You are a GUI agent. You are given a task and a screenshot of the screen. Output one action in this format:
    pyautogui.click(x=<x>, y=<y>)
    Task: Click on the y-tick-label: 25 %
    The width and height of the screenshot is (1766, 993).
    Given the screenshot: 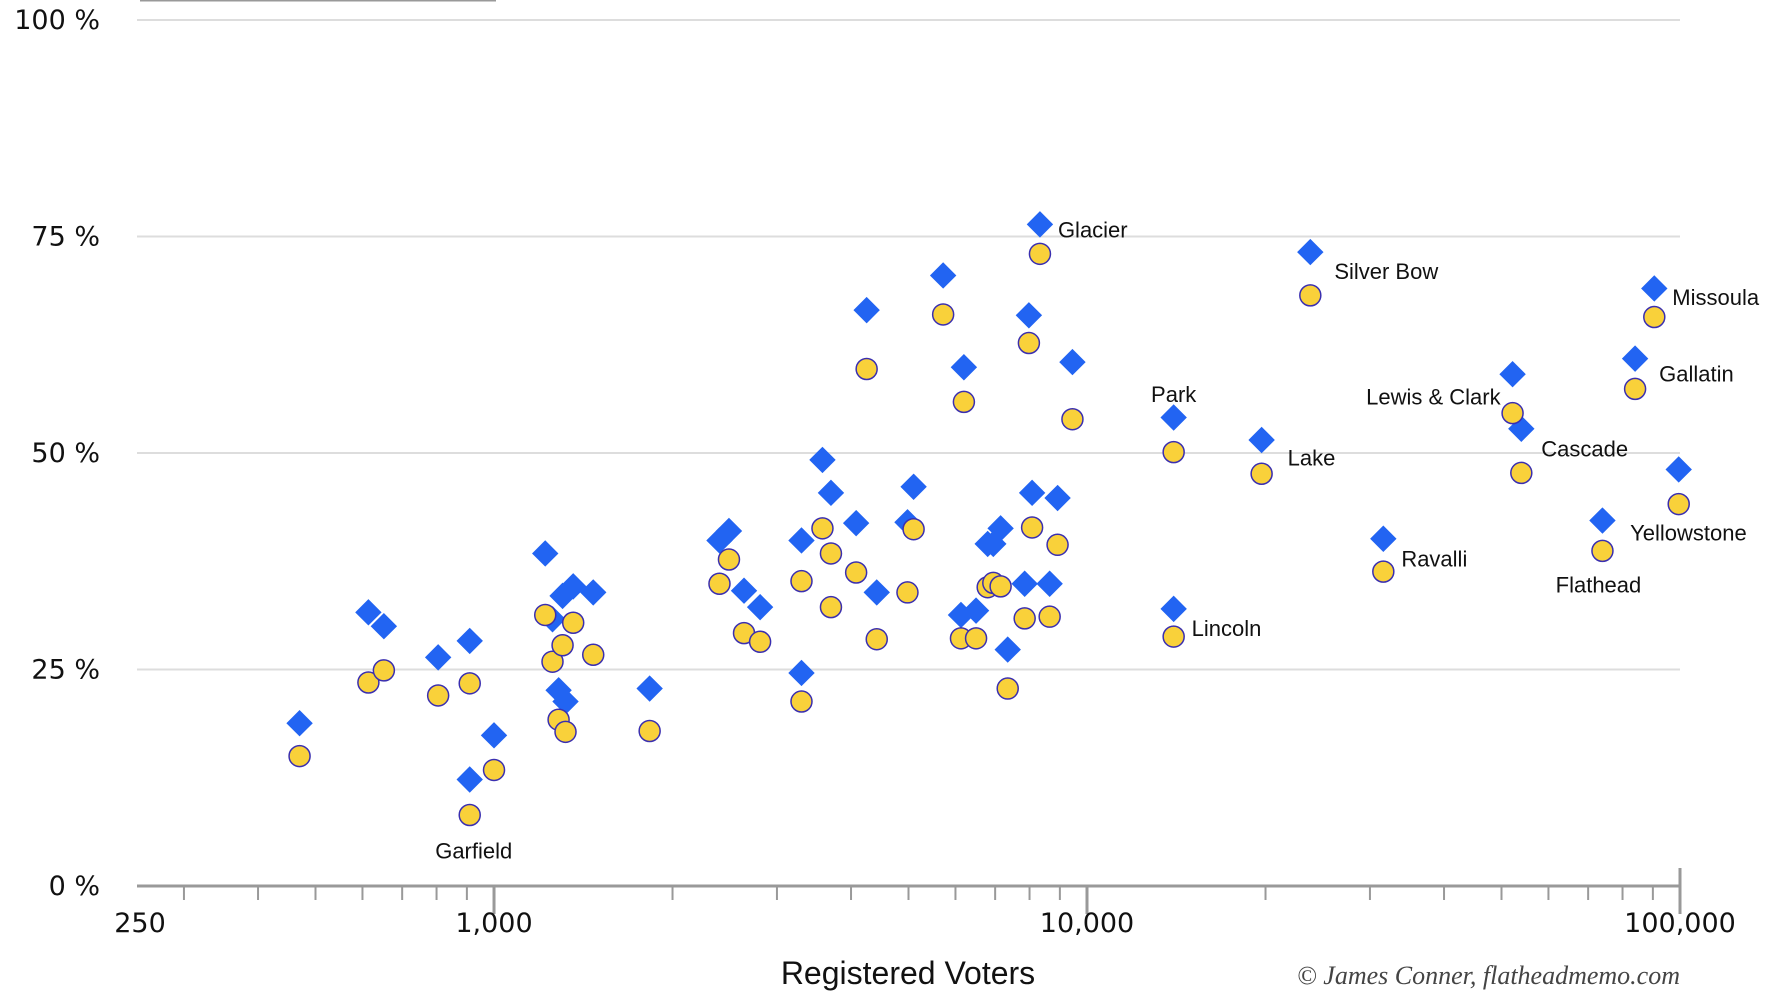 What is the action you would take?
    pyautogui.click(x=65, y=670)
    